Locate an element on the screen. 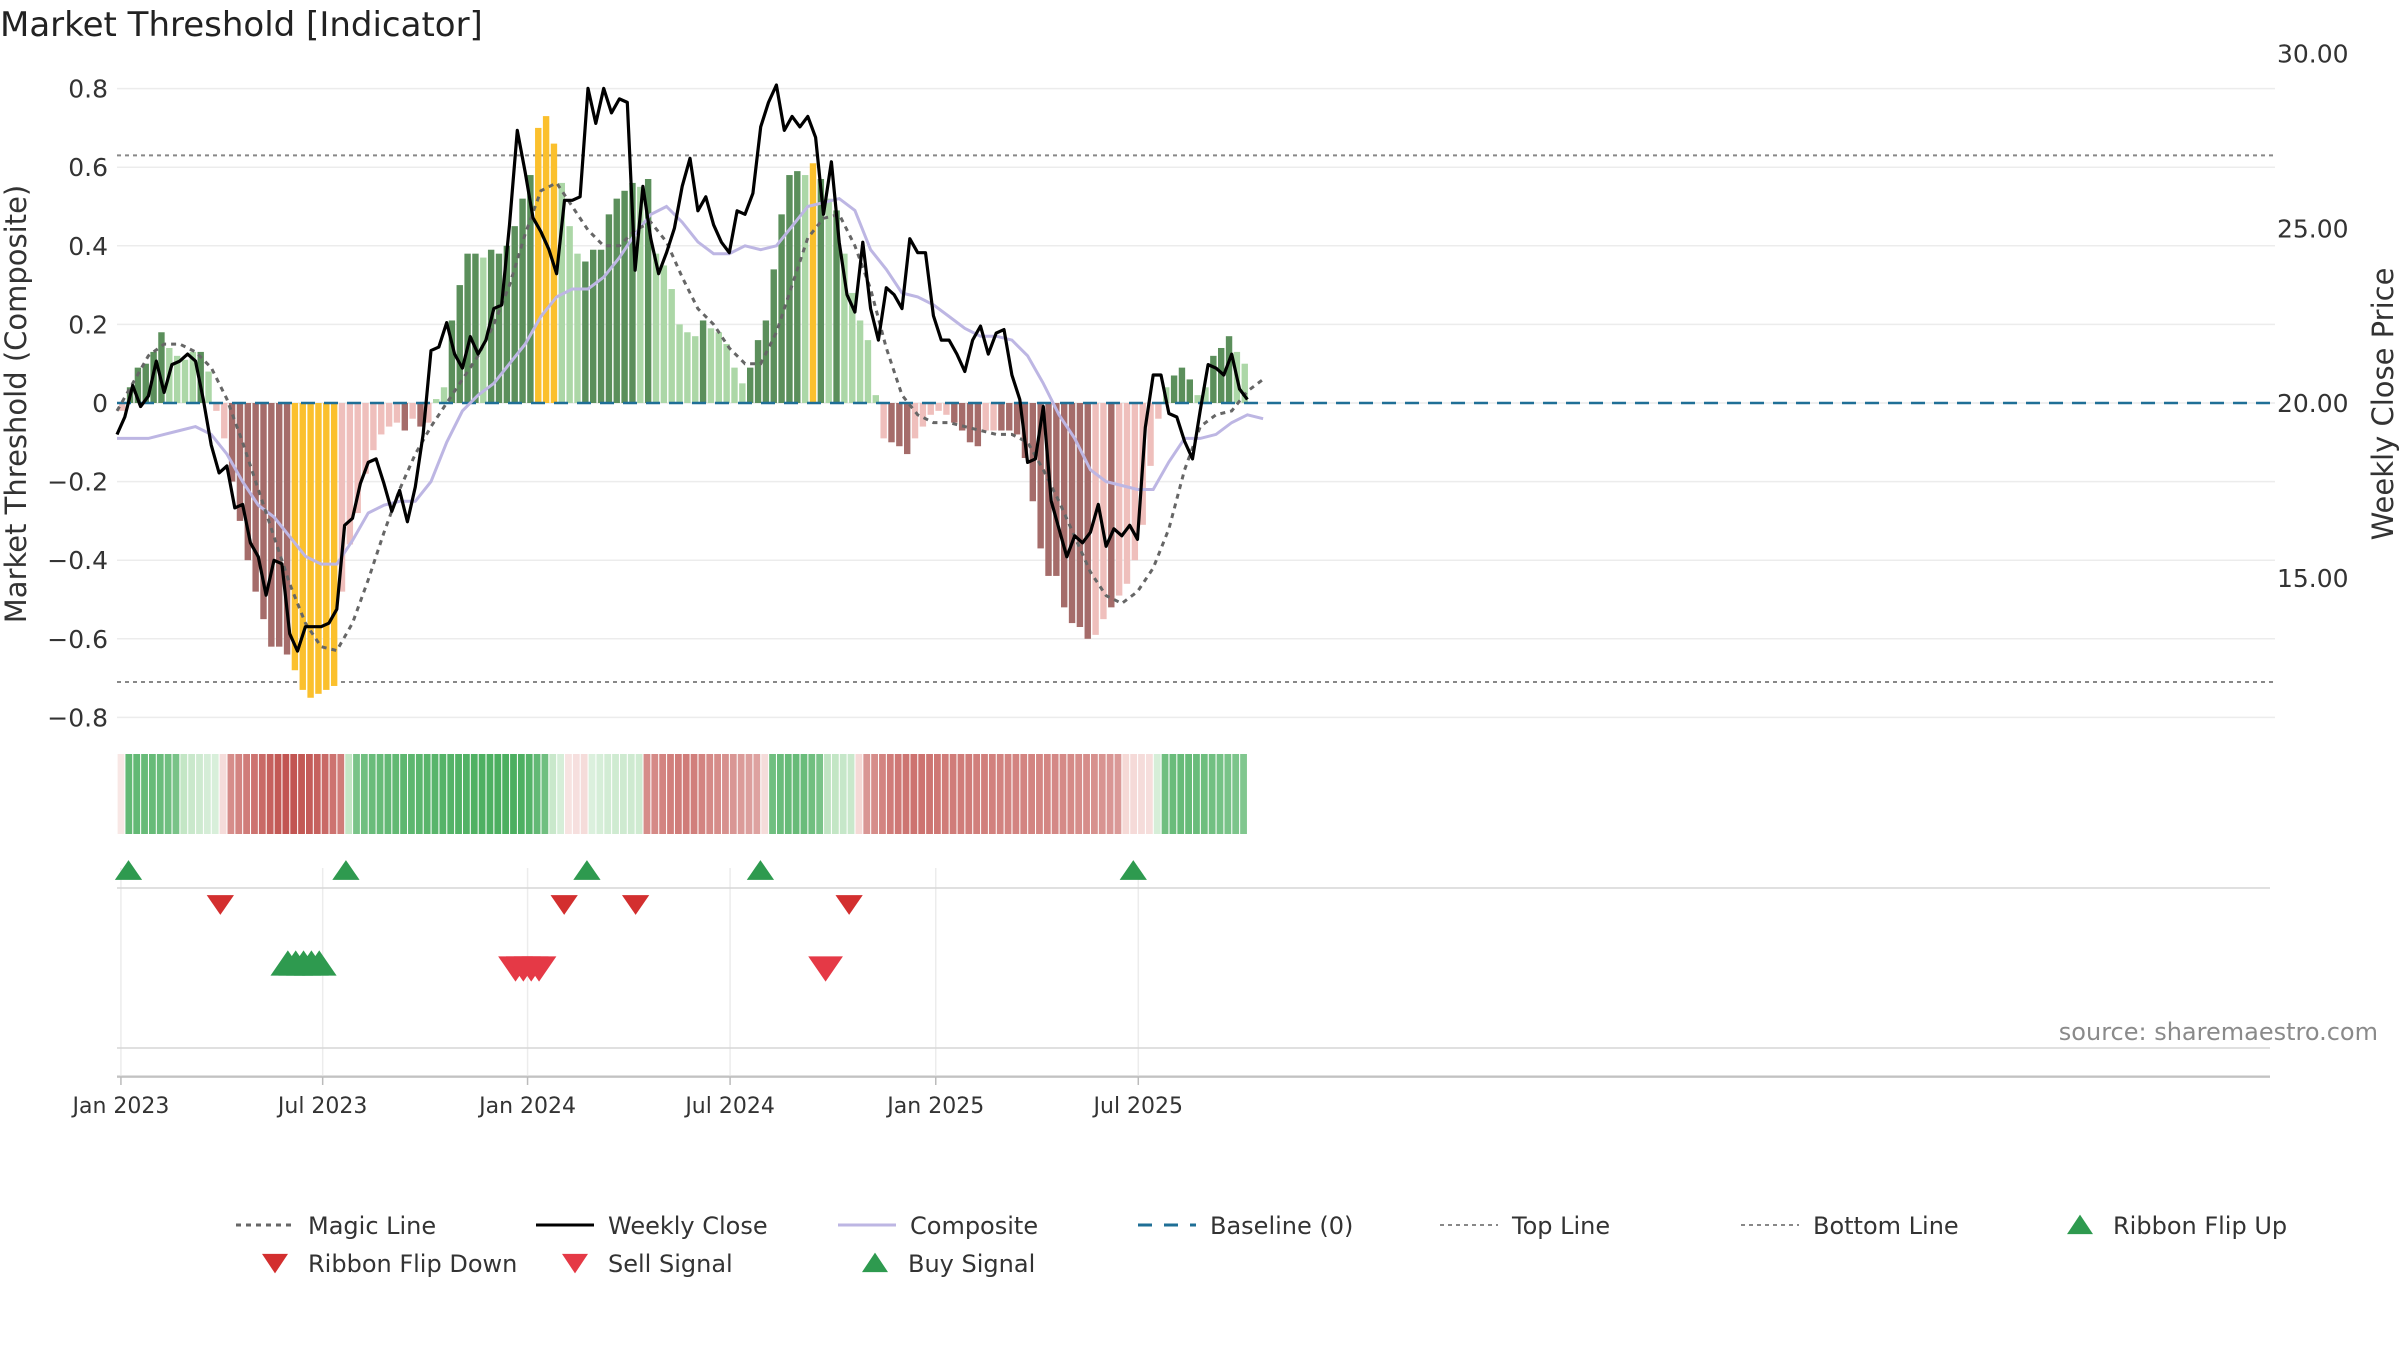 This screenshot has width=2400, height=1354. buy-signal-marker is located at coordinates (319, 963).